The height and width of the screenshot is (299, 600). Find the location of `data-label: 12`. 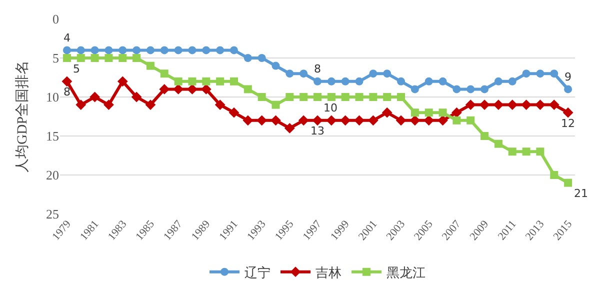

data-label: 12 is located at coordinates (568, 123).